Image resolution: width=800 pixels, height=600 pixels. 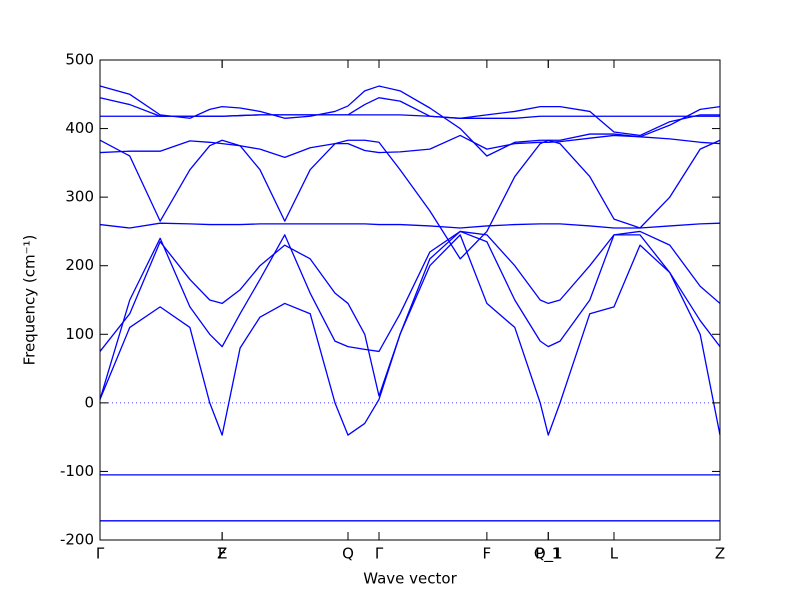 What do you see at coordinates (77, 540) in the screenshot?
I see `y-tick-label: -200` at bounding box center [77, 540].